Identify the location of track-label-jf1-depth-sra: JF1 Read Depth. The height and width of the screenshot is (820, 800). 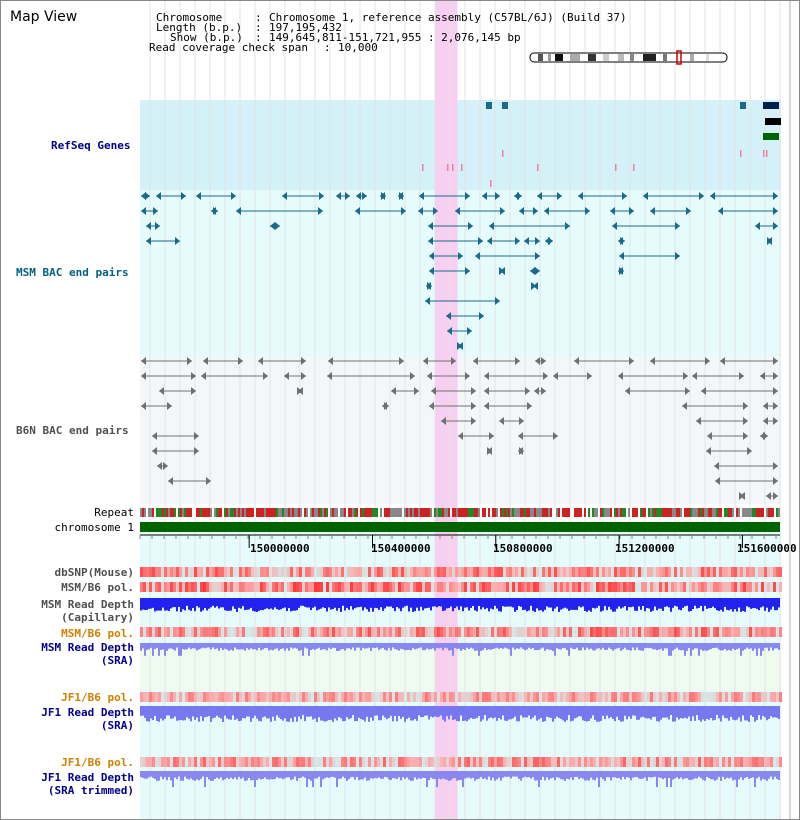
(87, 712).